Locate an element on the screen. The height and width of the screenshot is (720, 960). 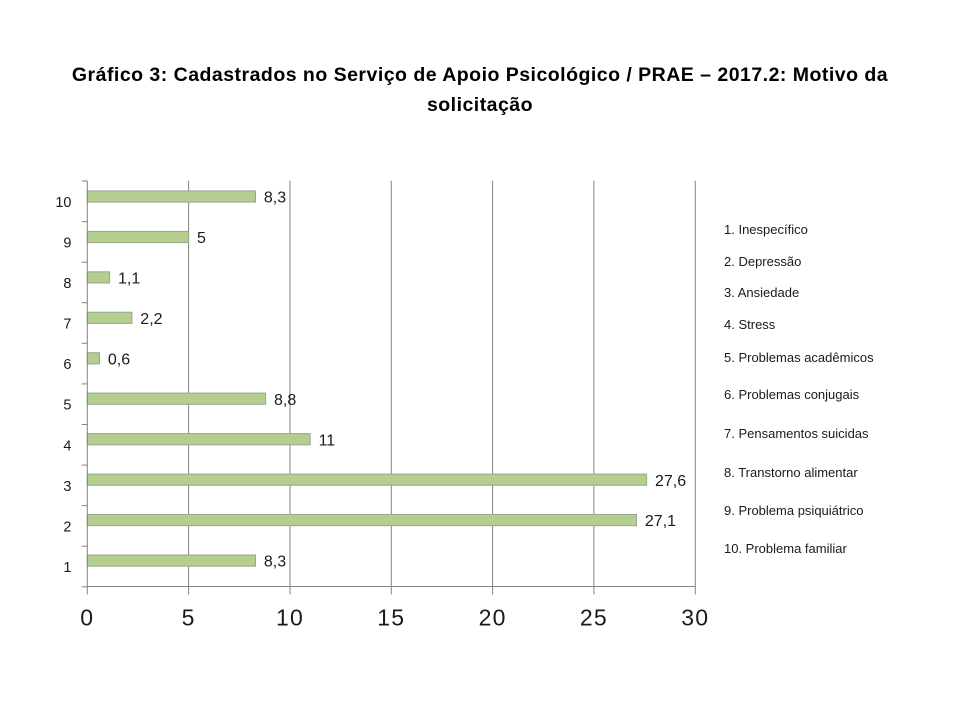
svg-text: 1 is located at coordinates (67, 568).